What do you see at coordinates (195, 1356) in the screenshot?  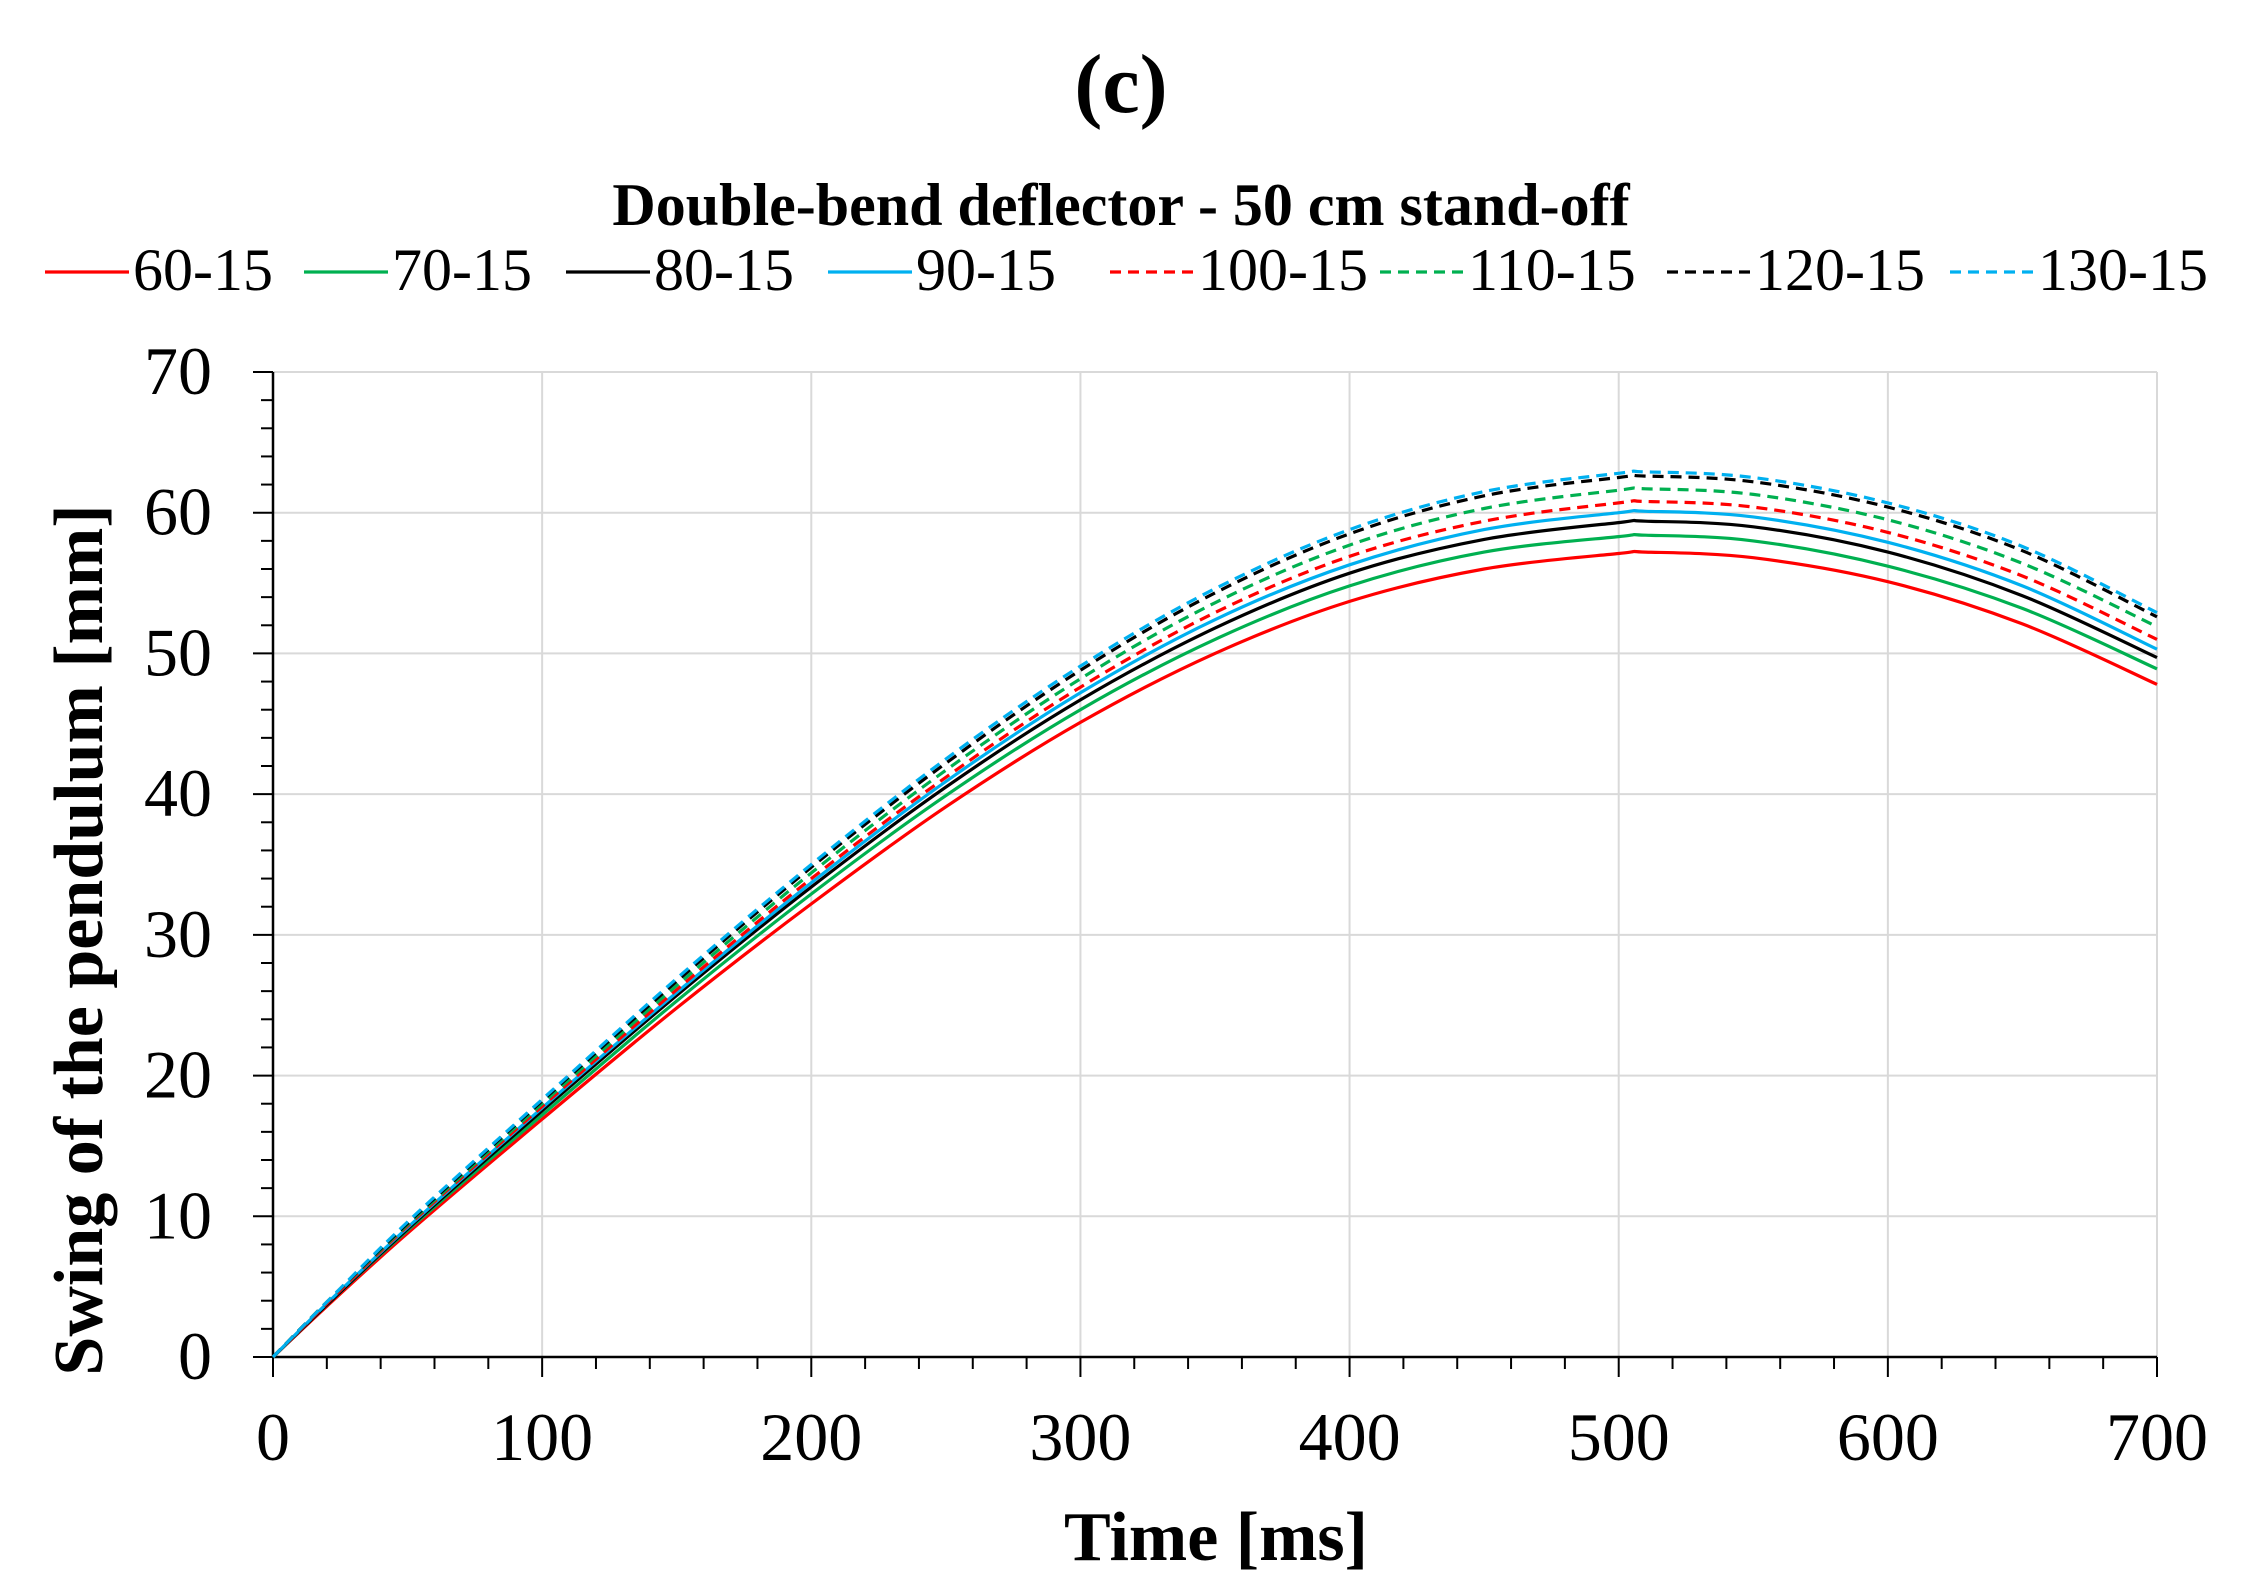 I see `y-tick-label-0: 0` at bounding box center [195, 1356].